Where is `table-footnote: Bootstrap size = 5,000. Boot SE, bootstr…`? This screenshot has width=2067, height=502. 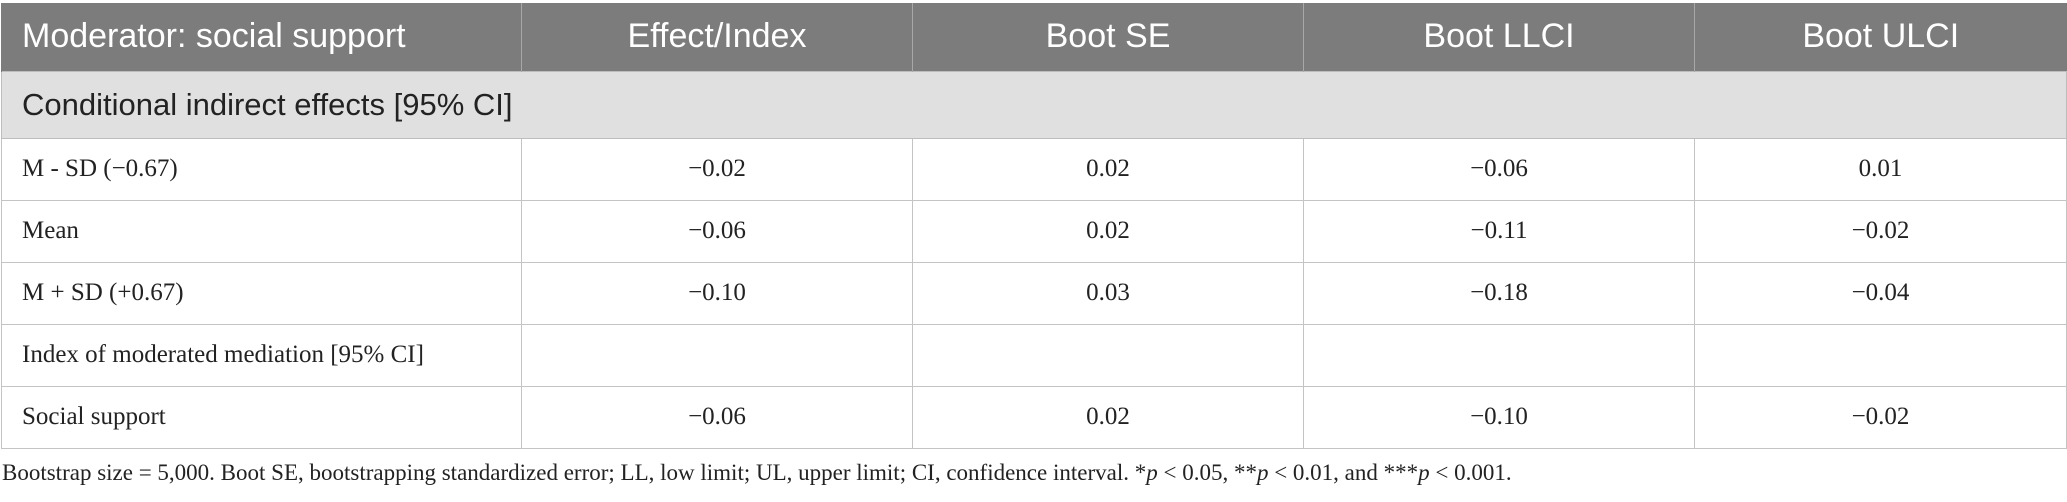
table-footnote: Bootstrap size = 5,000. Boot SE, bootstr… is located at coordinates (757, 473).